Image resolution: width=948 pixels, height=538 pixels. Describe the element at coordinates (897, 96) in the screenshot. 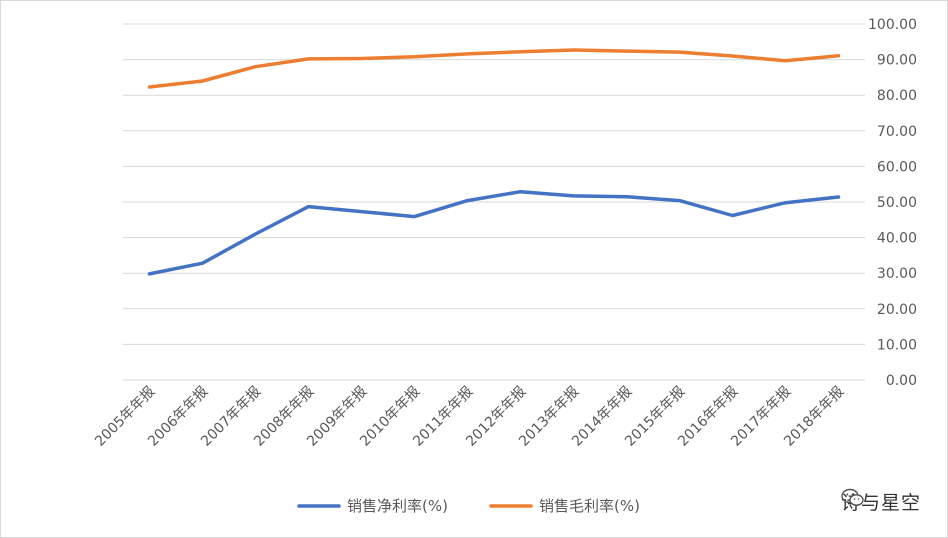

I see `y-tick-label: 80.00` at that location.